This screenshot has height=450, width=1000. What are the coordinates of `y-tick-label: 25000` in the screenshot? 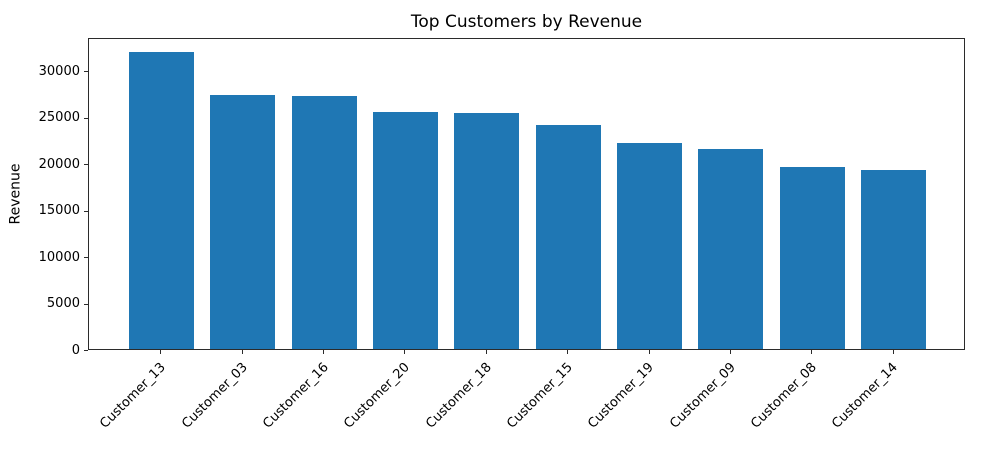 It's located at (59, 118).